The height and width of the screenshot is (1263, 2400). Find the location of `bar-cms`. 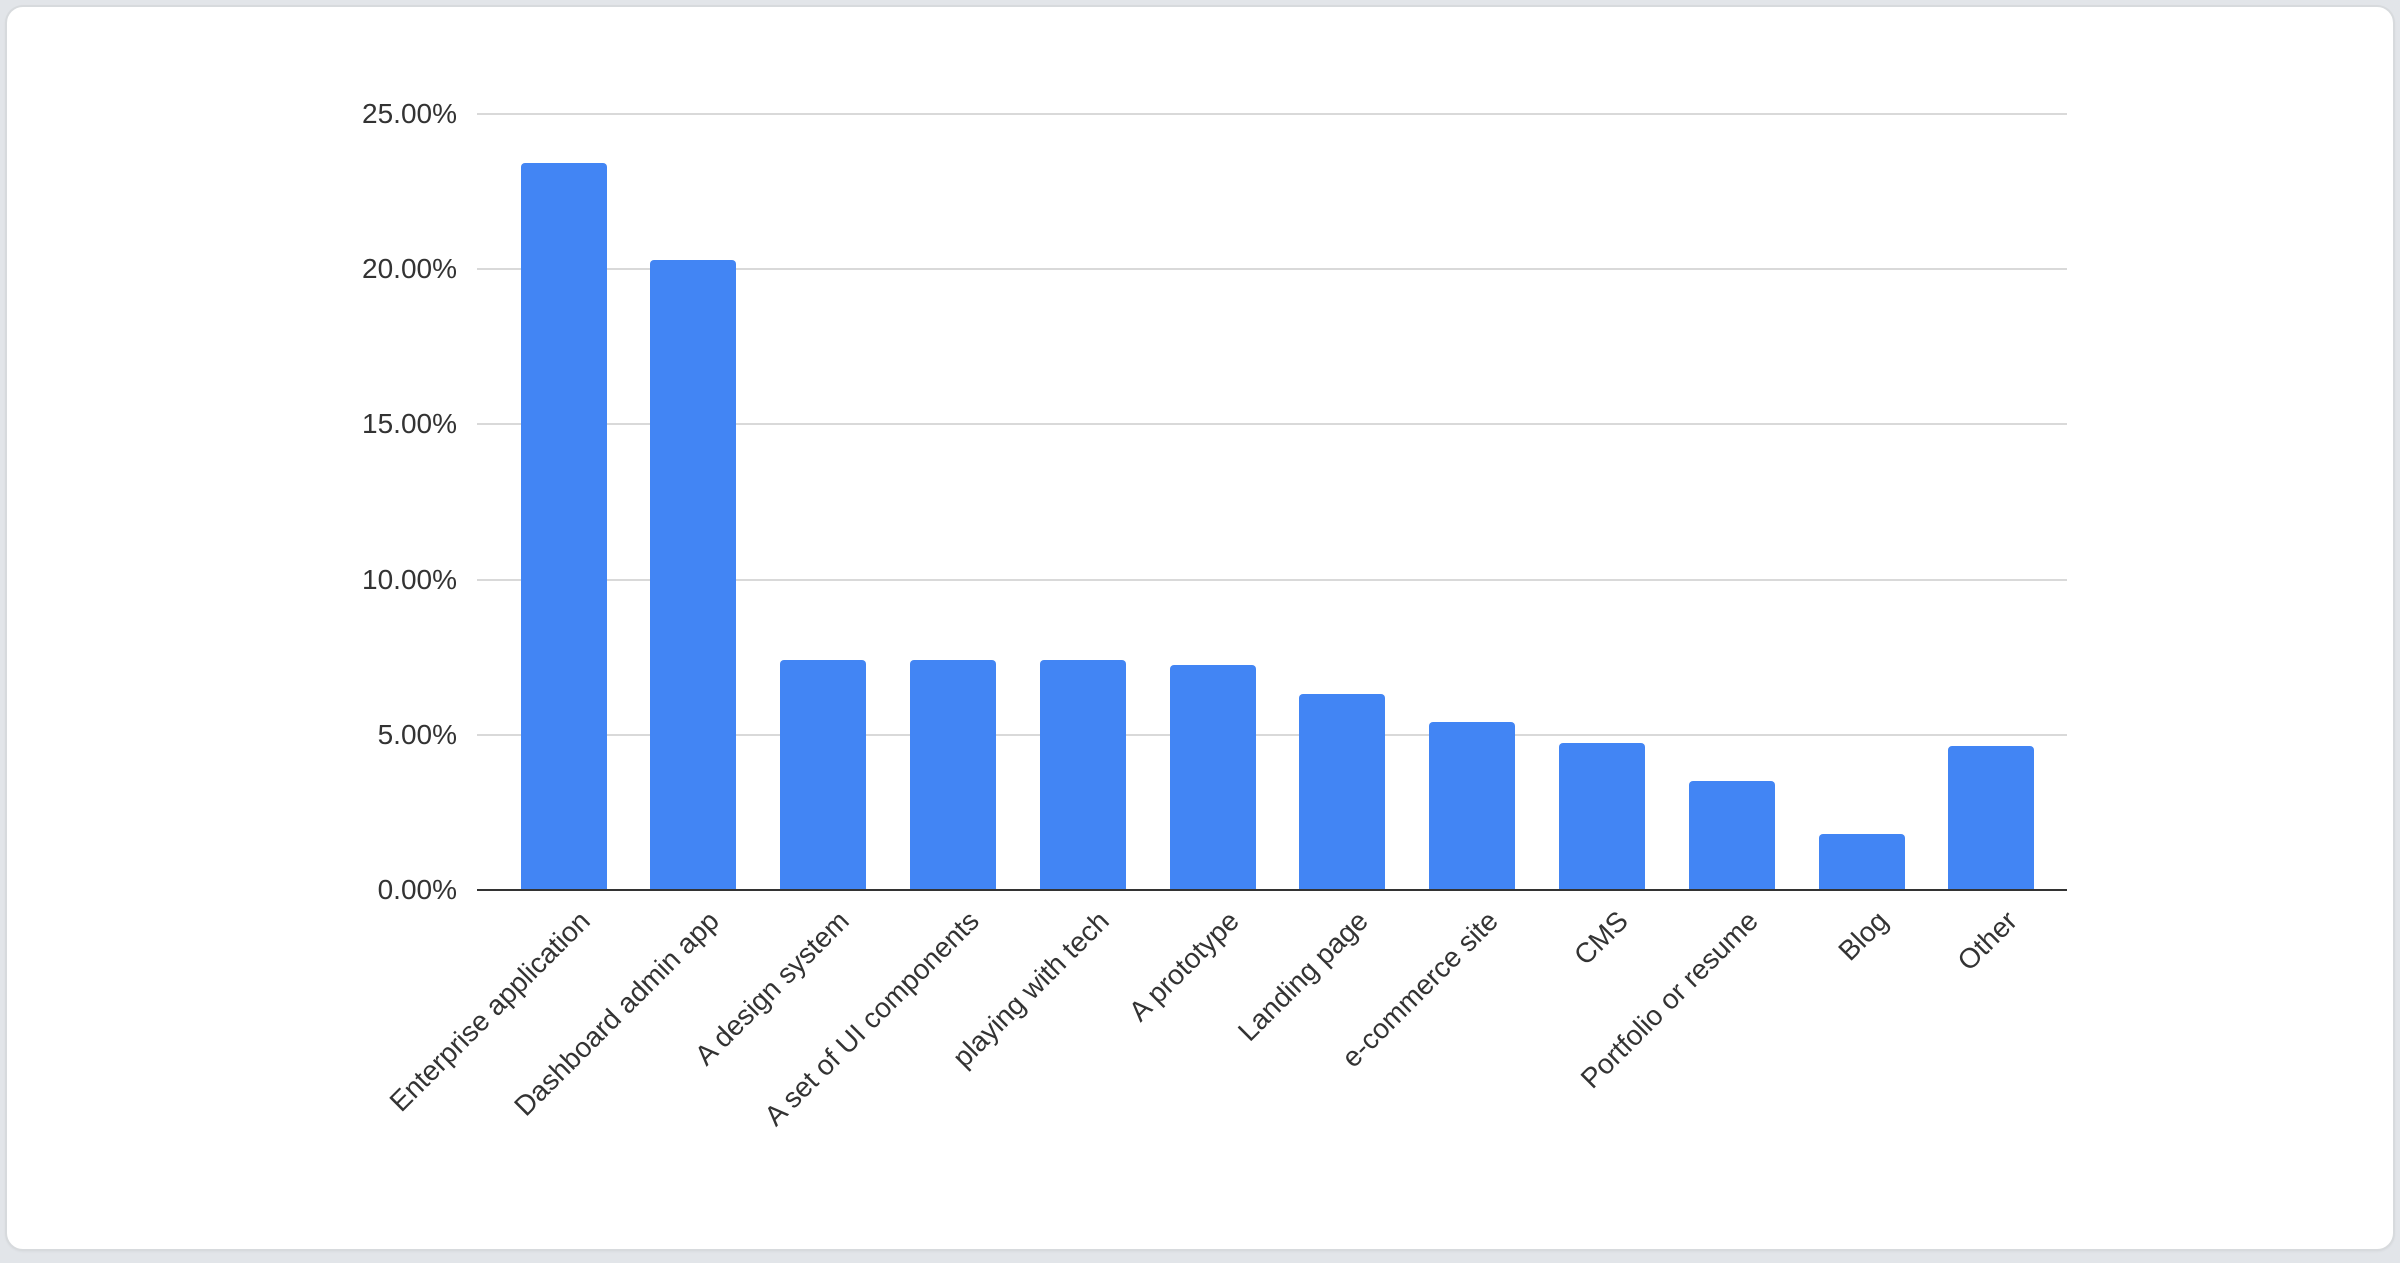

bar-cms is located at coordinates (1601, 816).